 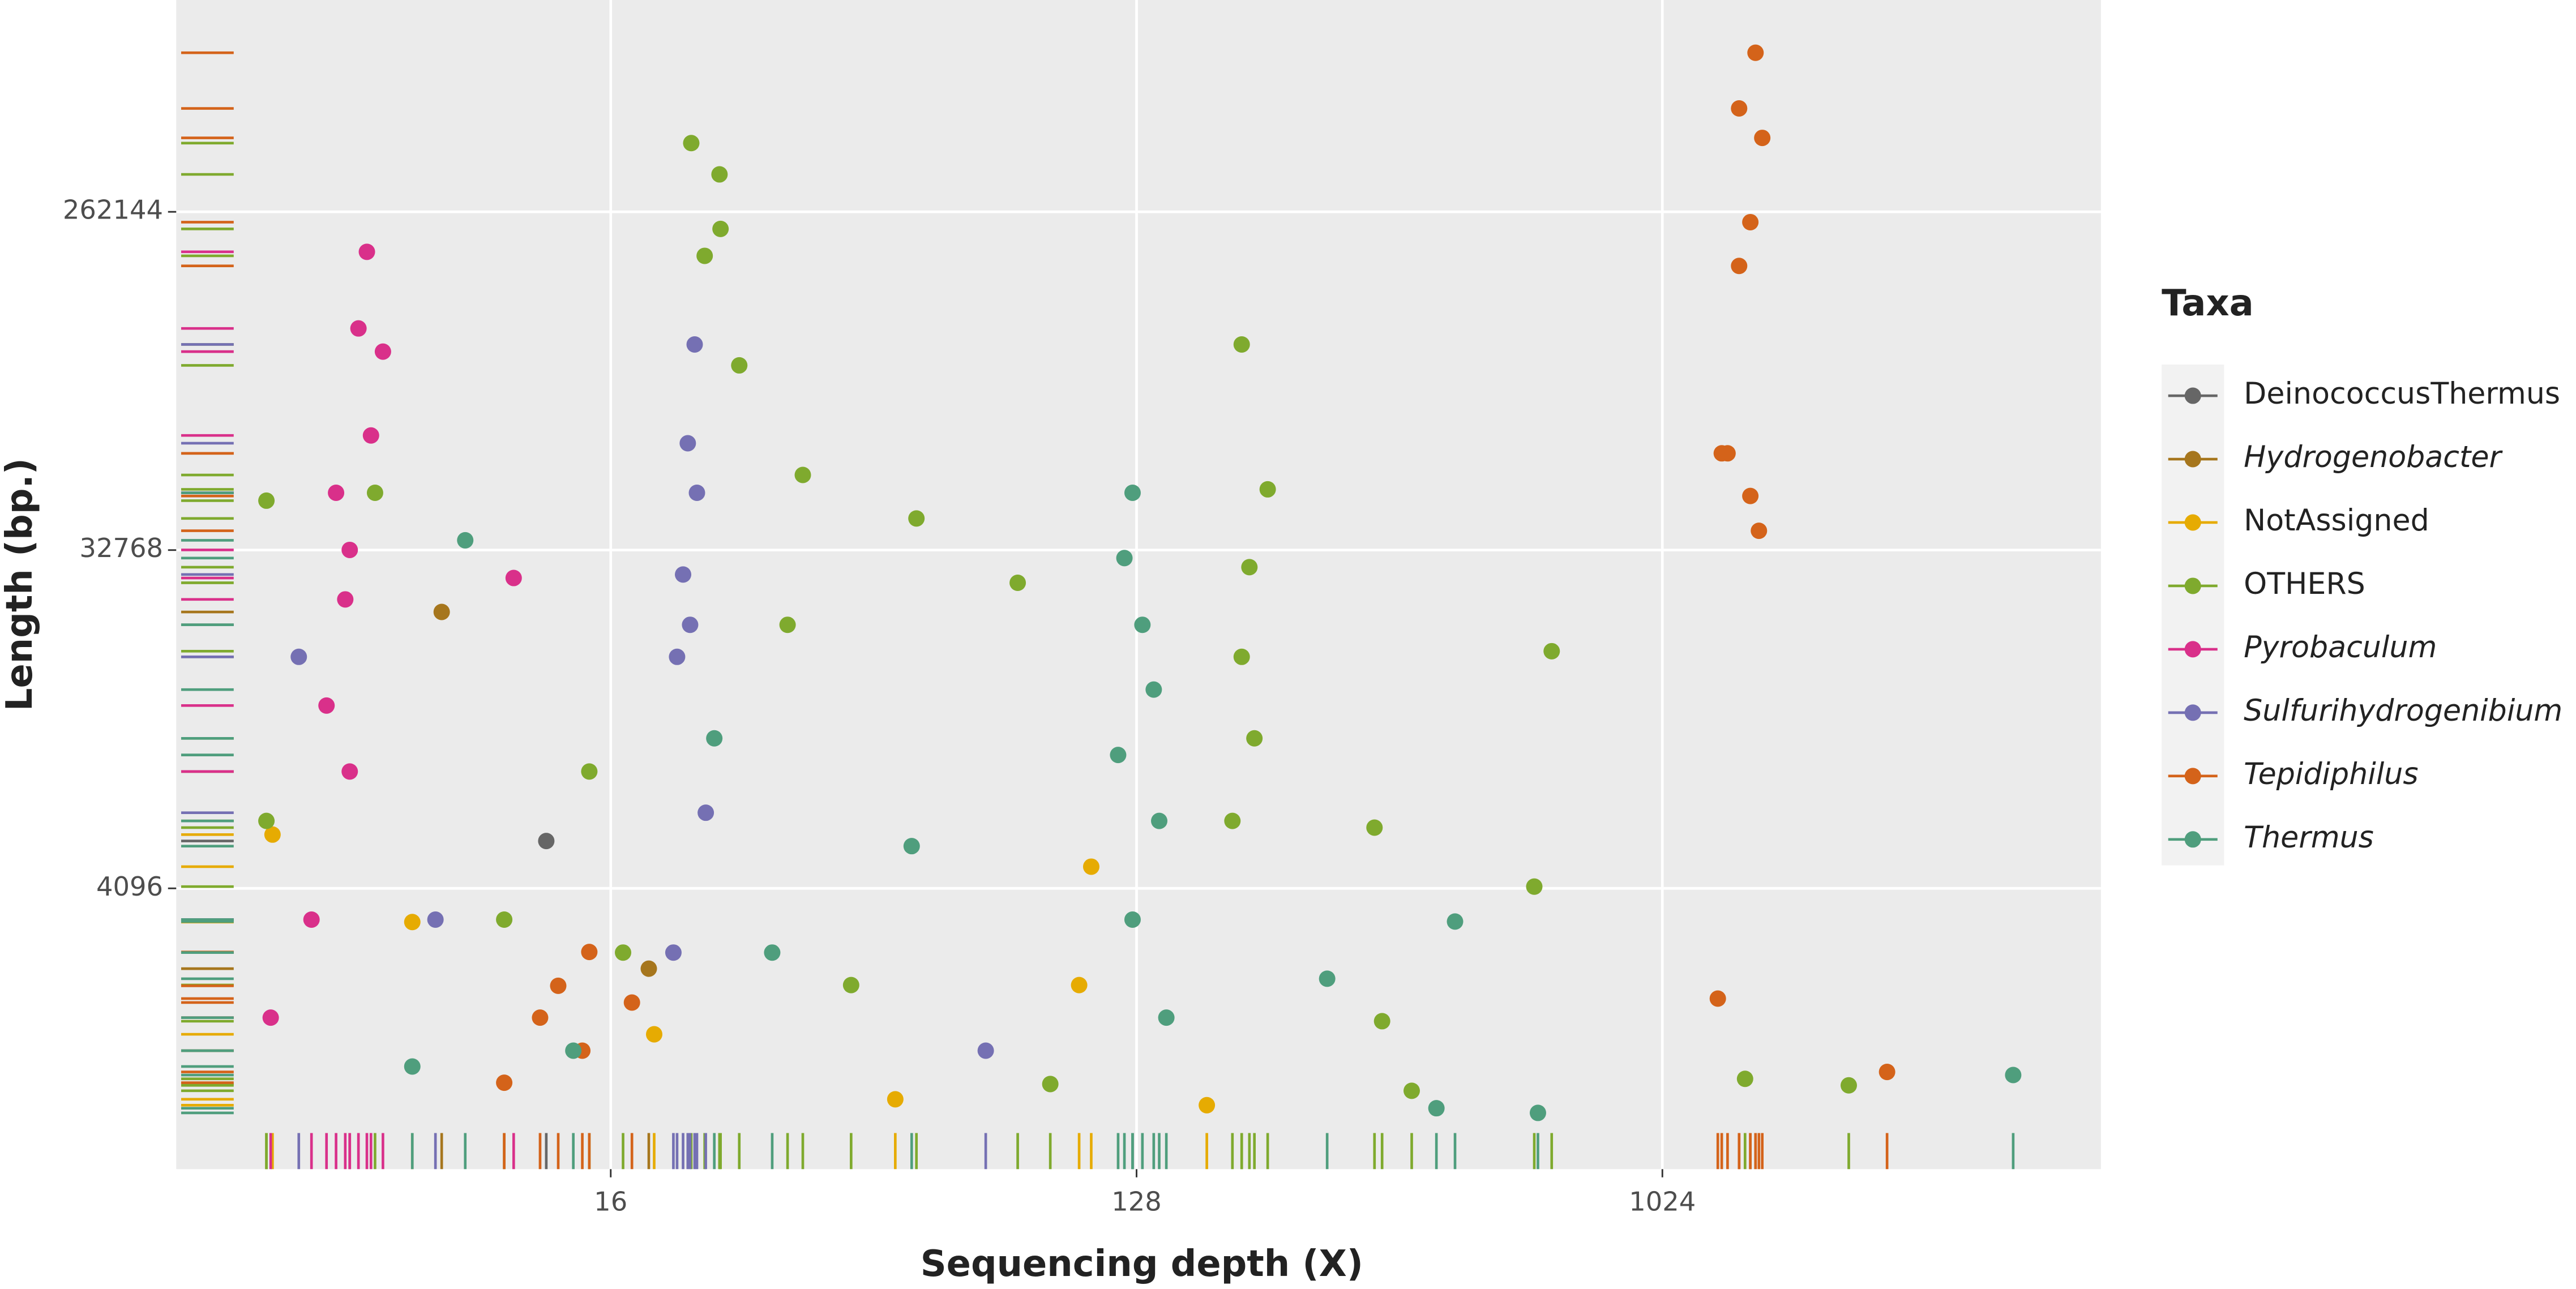 What do you see at coordinates (2340, 648) in the screenshot?
I see `legend-label: Pyrobaculum` at bounding box center [2340, 648].